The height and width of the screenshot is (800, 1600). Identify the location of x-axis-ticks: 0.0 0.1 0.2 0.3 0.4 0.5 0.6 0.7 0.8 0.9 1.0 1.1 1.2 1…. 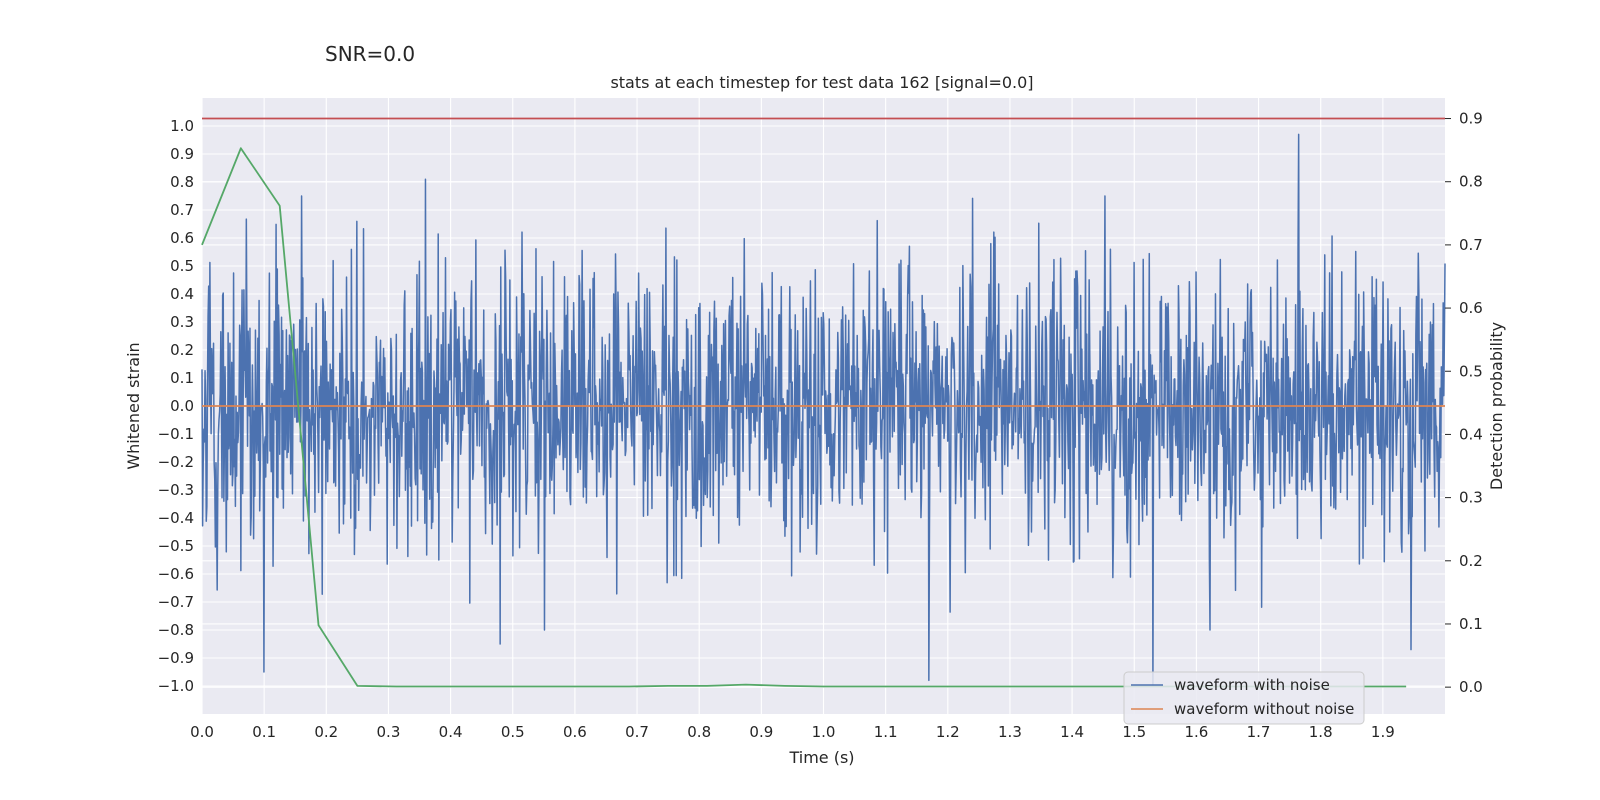
(792, 732).